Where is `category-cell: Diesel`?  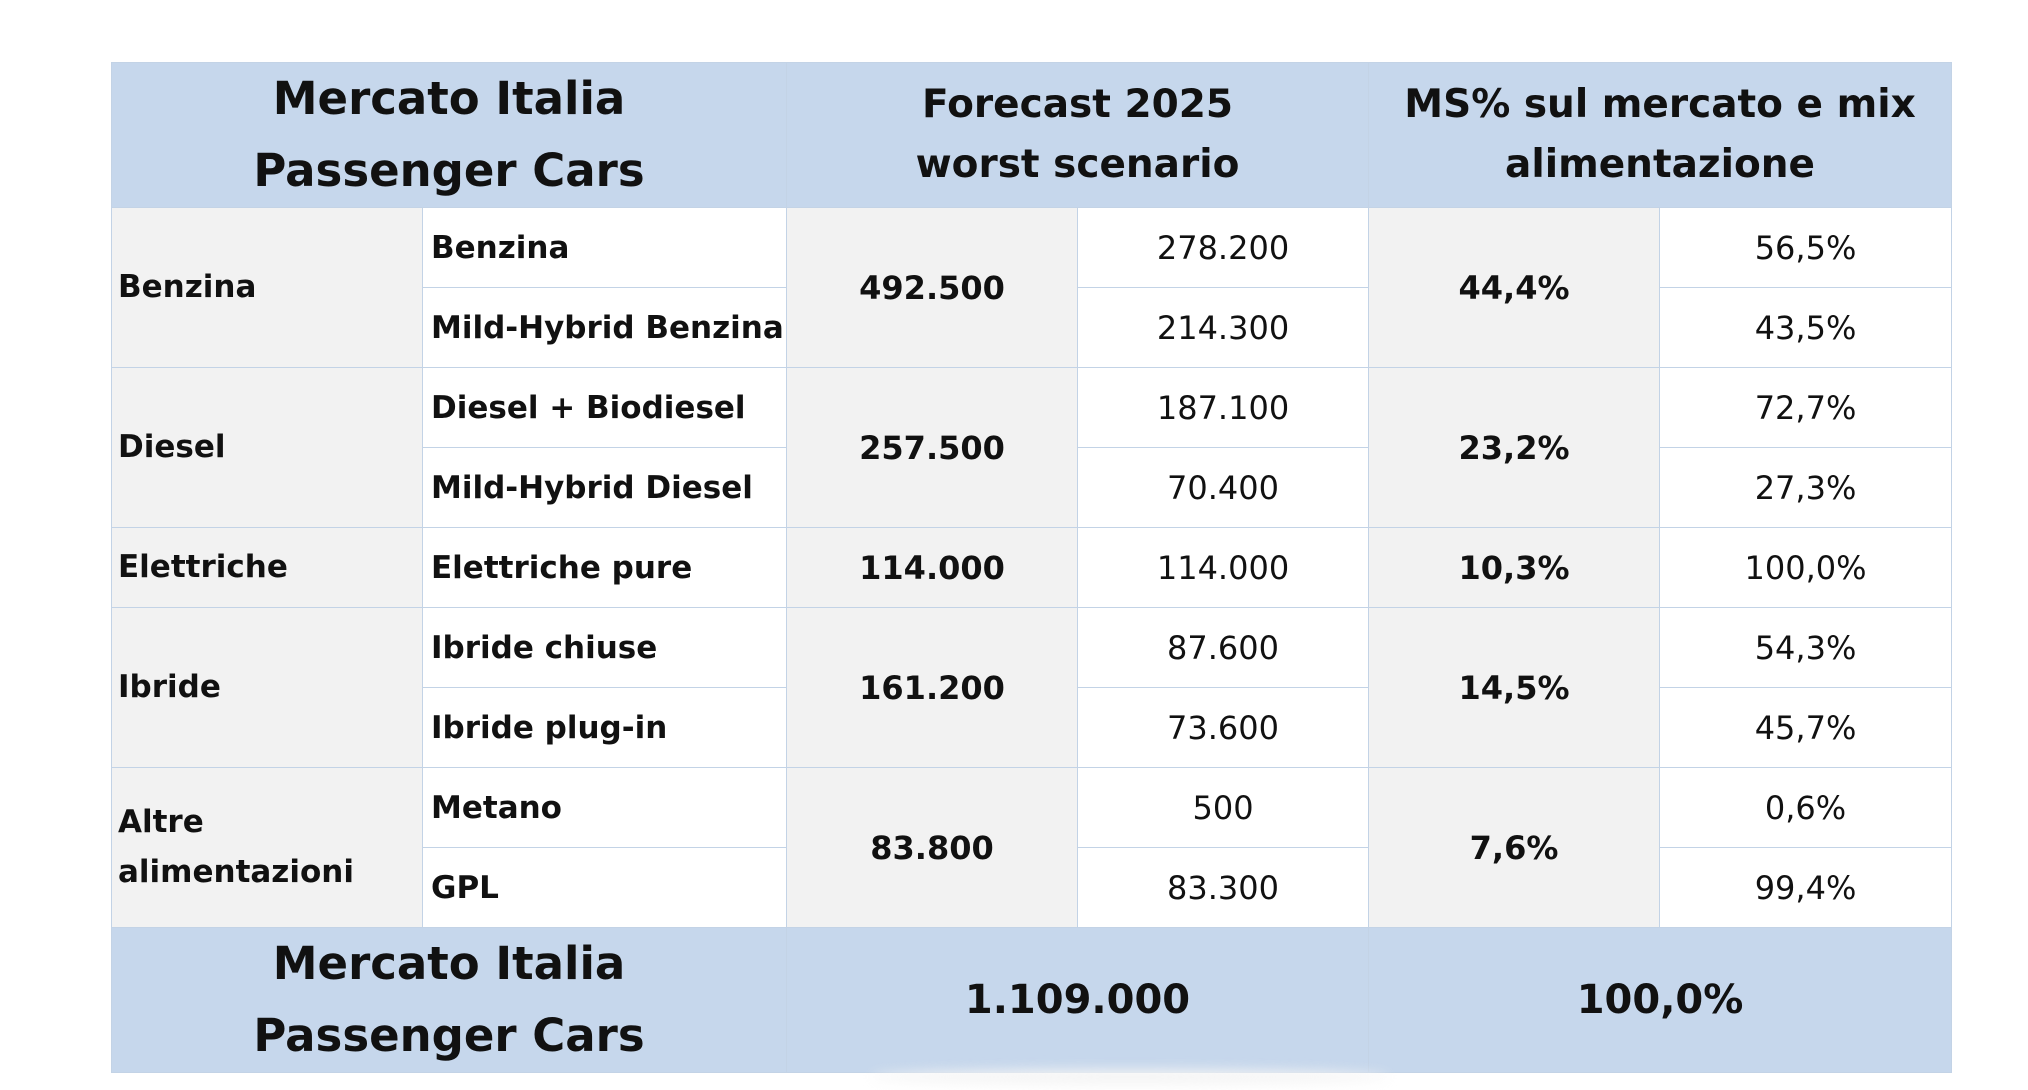
category-cell: Diesel is located at coordinates (267, 447).